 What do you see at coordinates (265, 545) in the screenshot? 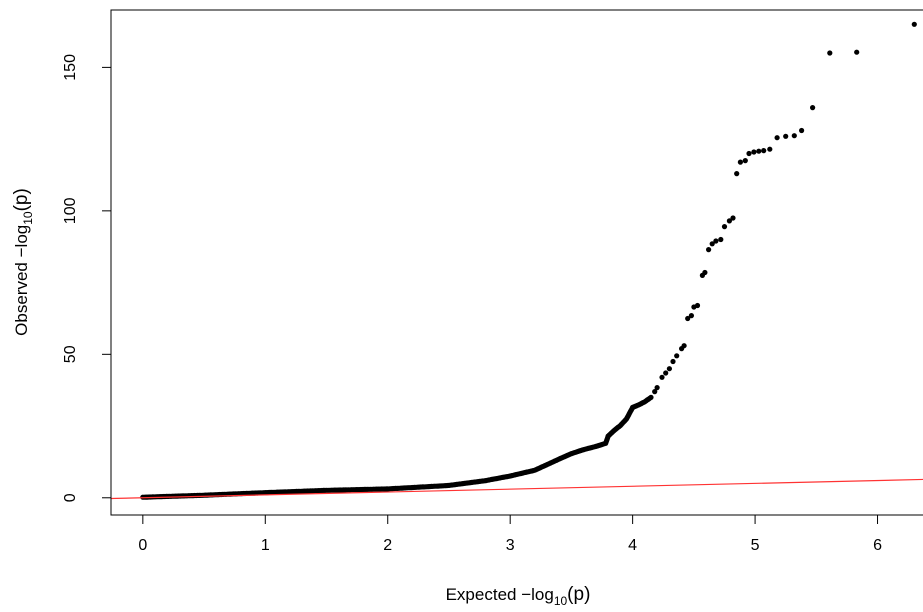
I see `x-tick-label: 1` at bounding box center [265, 545].